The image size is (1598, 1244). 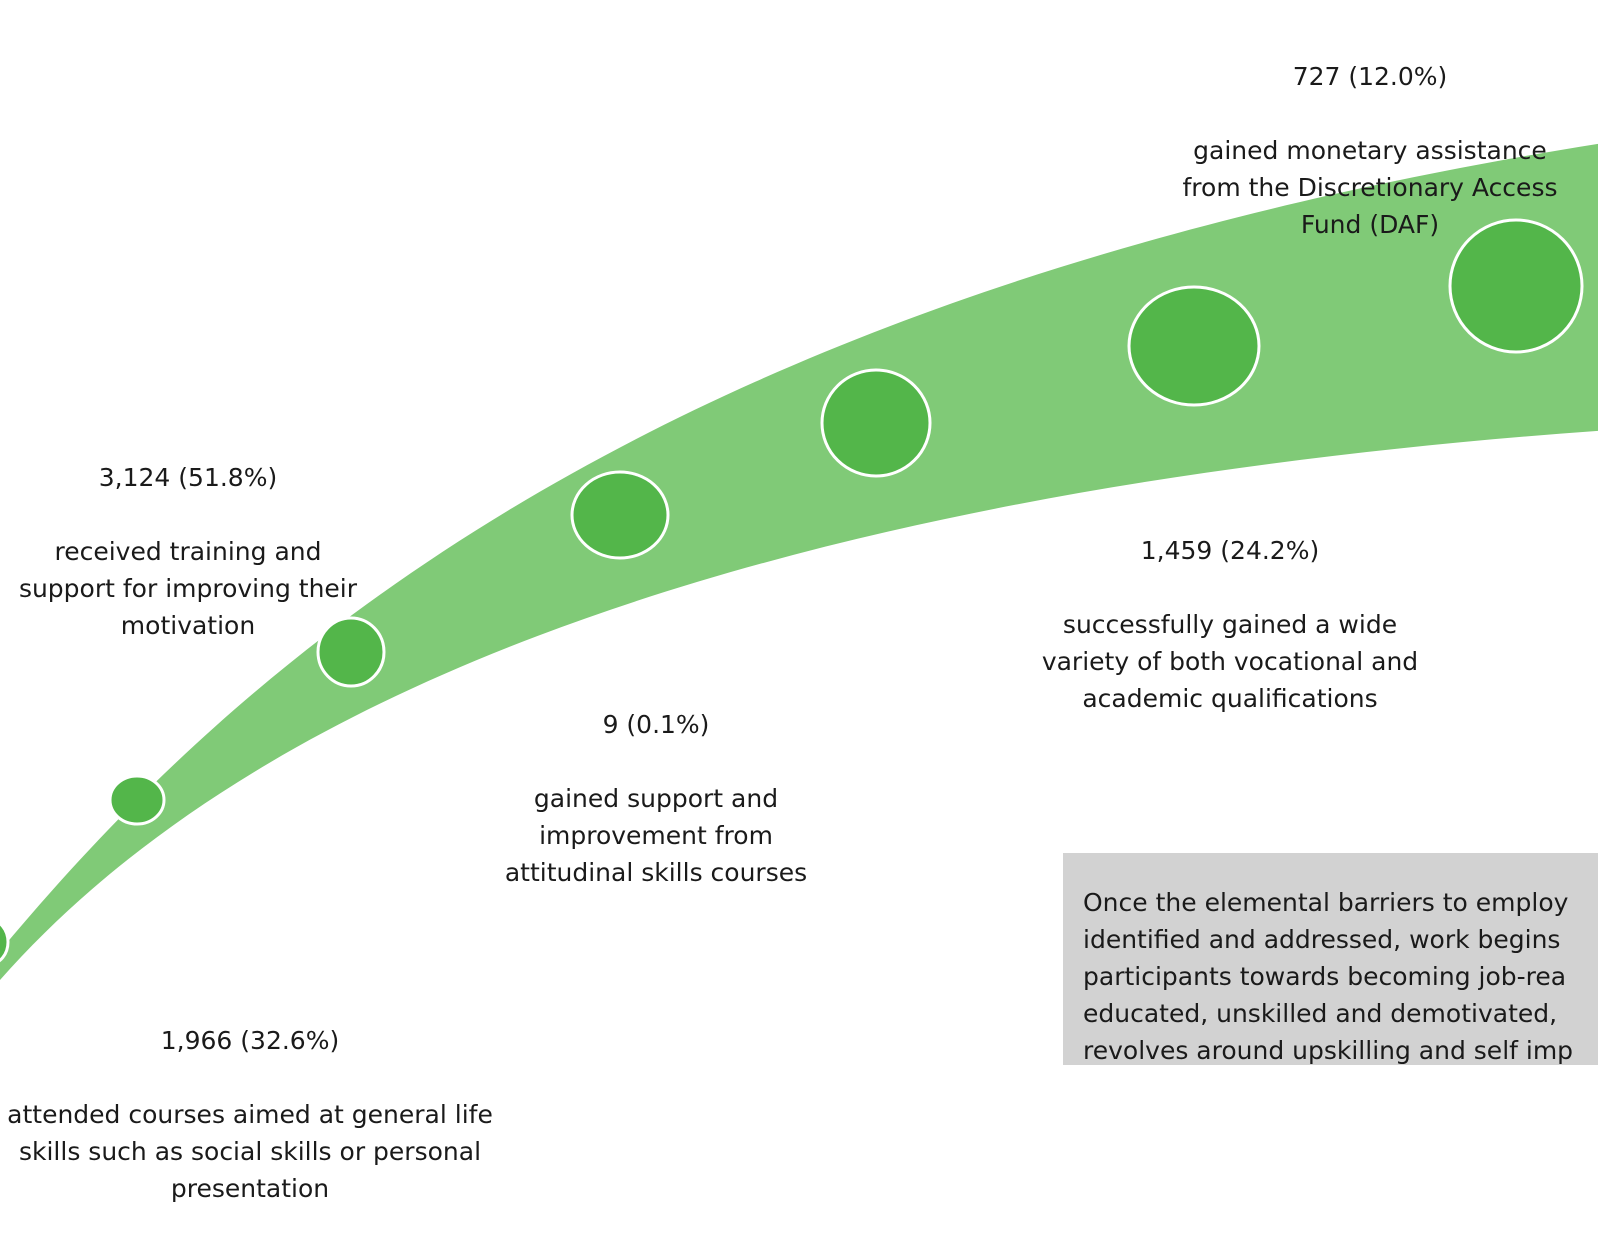 What do you see at coordinates (188, 477) in the screenshot?
I see `milestone-stat: 3,124 (51.8%)` at bounding box center [188, 477].